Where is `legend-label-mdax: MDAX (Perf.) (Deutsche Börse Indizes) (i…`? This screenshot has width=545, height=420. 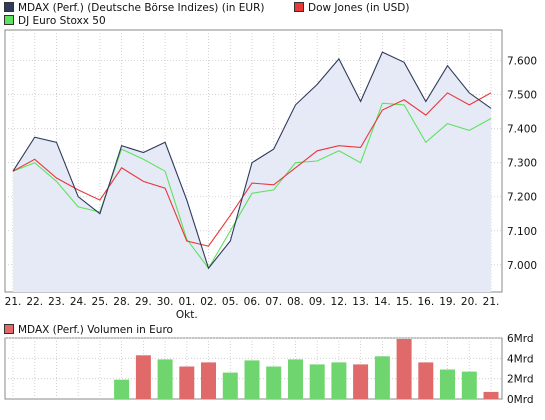 legend-label-mdax: MDAX (Perf.) (Deutsche Börse Indizes) (i… is located at coordinates (141, 8).